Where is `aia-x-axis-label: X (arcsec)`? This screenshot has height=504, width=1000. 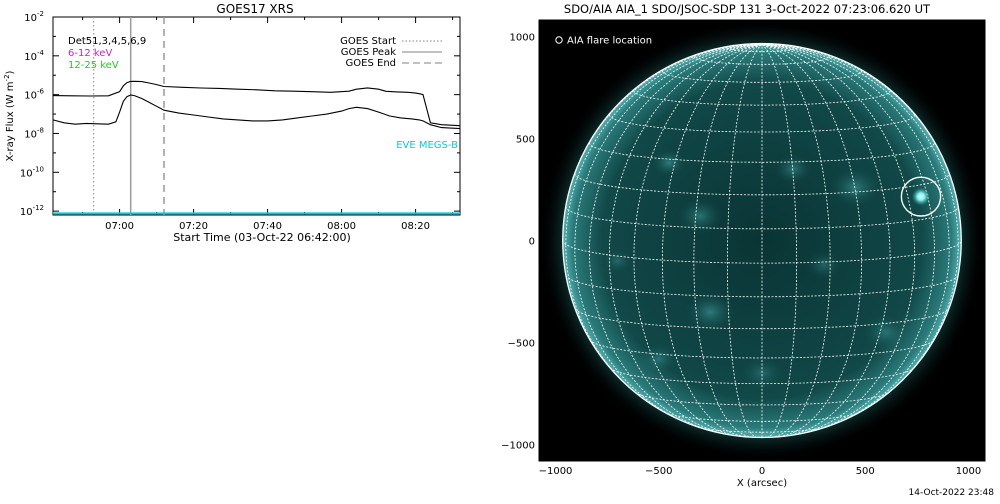
aia-x-axis-label: X (arcsec) is located at coordinates (762, 483).